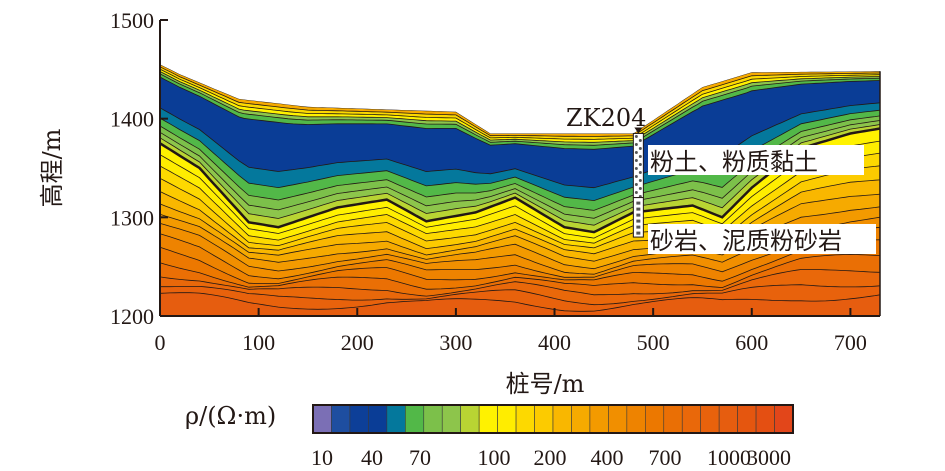 Image resolution: width=945 pixels, height=471 pixels. I want to click on y-tick-label: 1400, so click(132, 119).